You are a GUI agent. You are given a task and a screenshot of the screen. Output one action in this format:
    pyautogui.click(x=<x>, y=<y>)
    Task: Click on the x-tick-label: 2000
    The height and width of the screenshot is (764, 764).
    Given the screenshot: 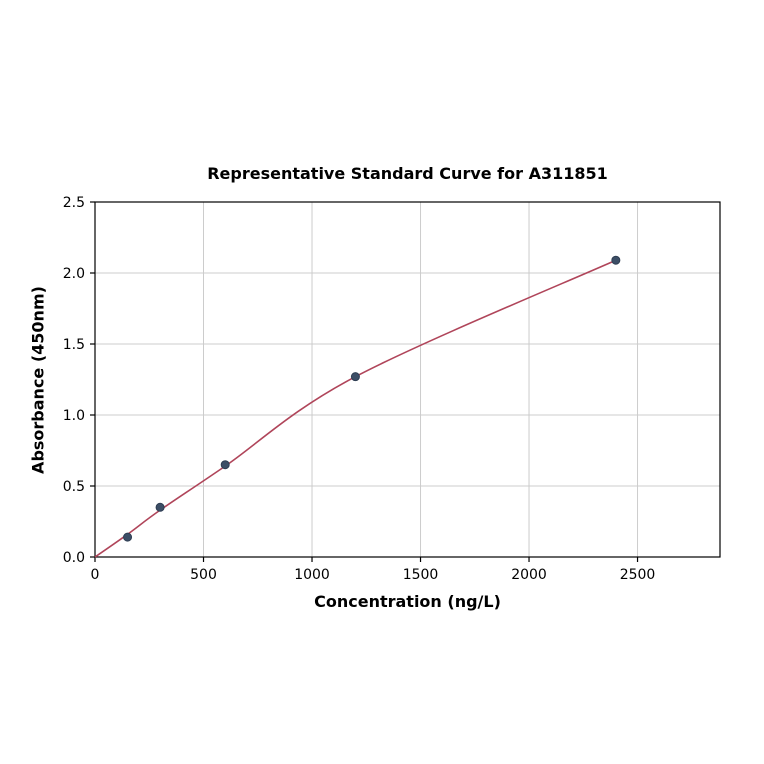 What is the action you would take?
    pyautogui.click(x=529, y=575)
    